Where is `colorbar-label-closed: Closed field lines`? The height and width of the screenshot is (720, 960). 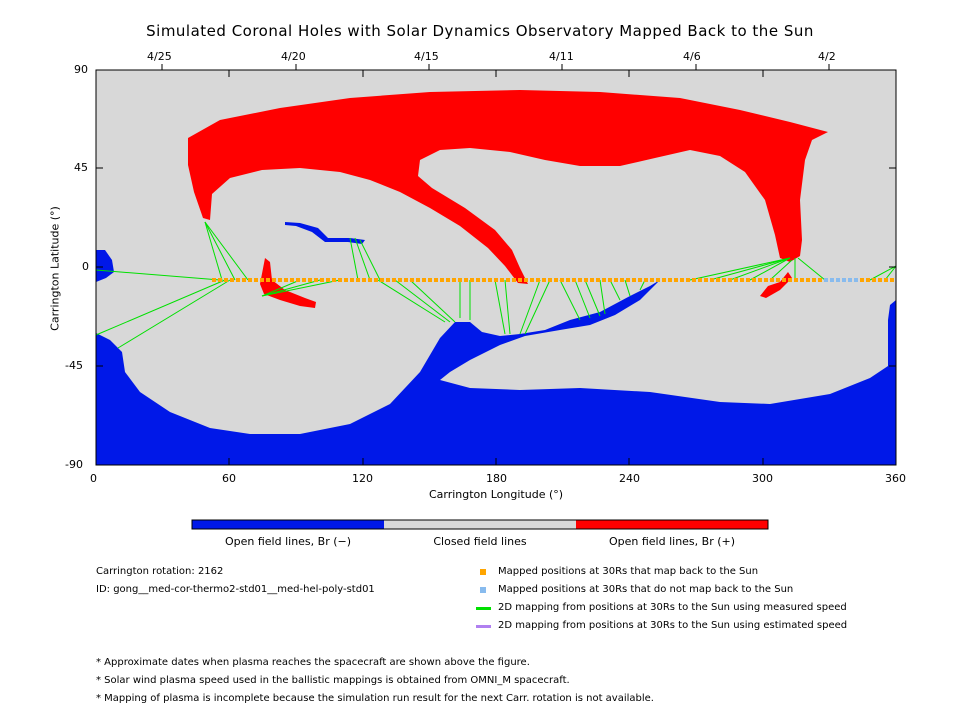
colorbar-label-closed: Closed field lines is located at coordinates (480, 541).